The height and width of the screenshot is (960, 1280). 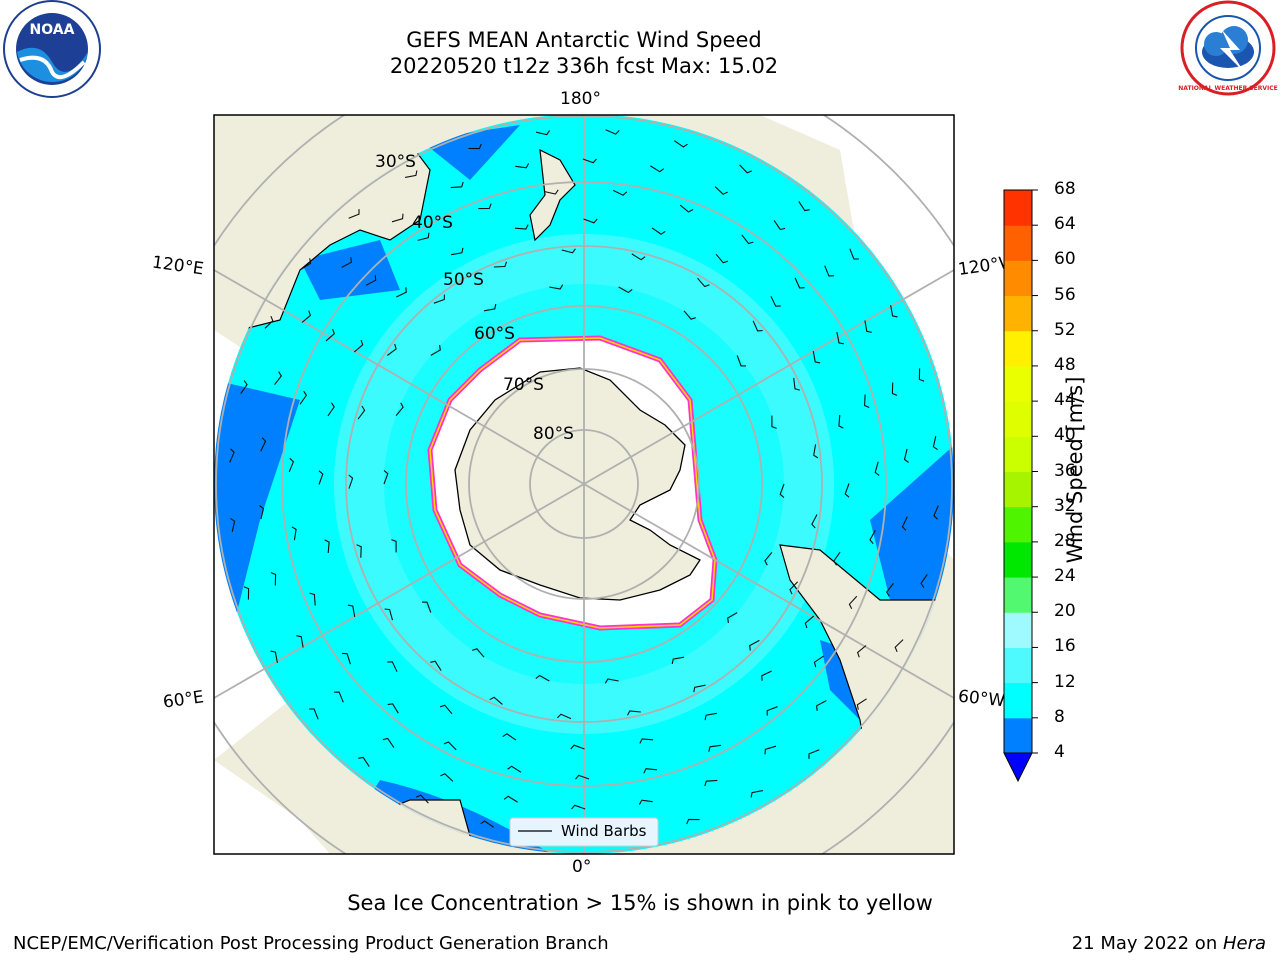 I want to click on footer-date: 21 May 2022 on, so click(x=1147, y=943).